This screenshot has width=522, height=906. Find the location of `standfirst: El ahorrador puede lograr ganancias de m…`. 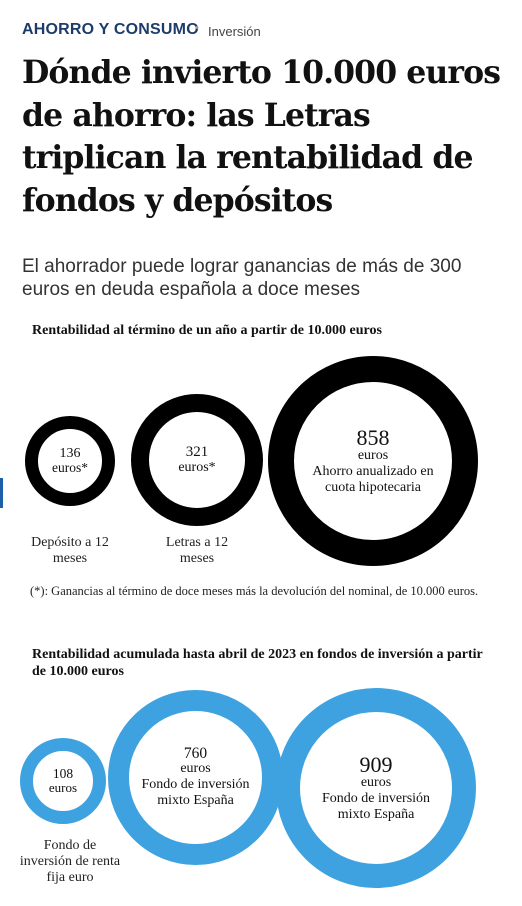

standfirst: El ahorrador puede lograr ganancias de m… is located at coordinates (242, 278).